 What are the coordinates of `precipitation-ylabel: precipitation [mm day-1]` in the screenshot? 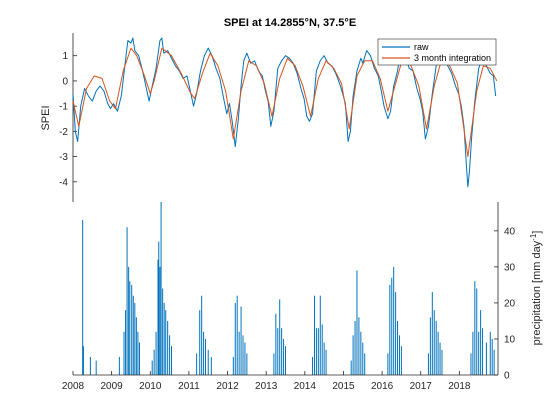 It's located at (536, 288).